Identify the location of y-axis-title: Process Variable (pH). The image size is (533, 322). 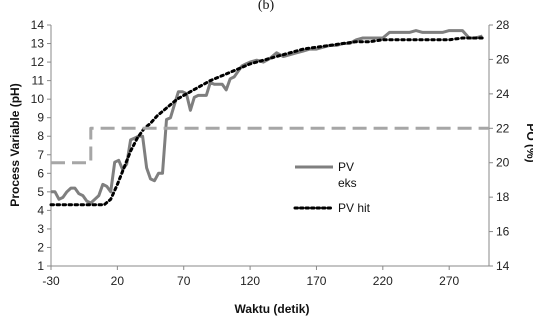
(15, 144).